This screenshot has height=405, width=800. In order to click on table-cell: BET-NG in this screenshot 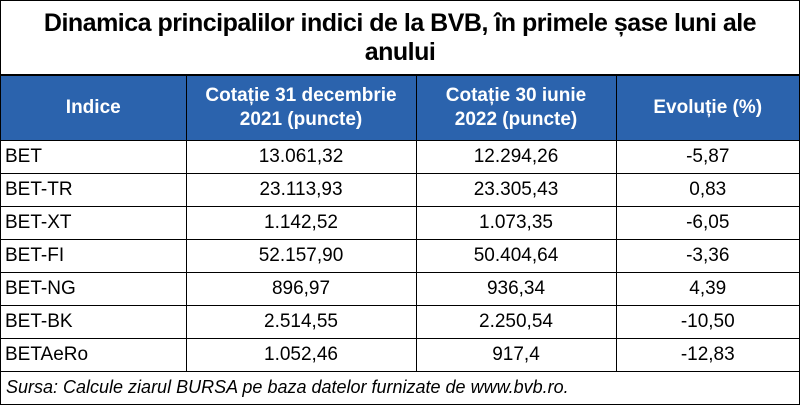, I will do `click(94, 289)`.